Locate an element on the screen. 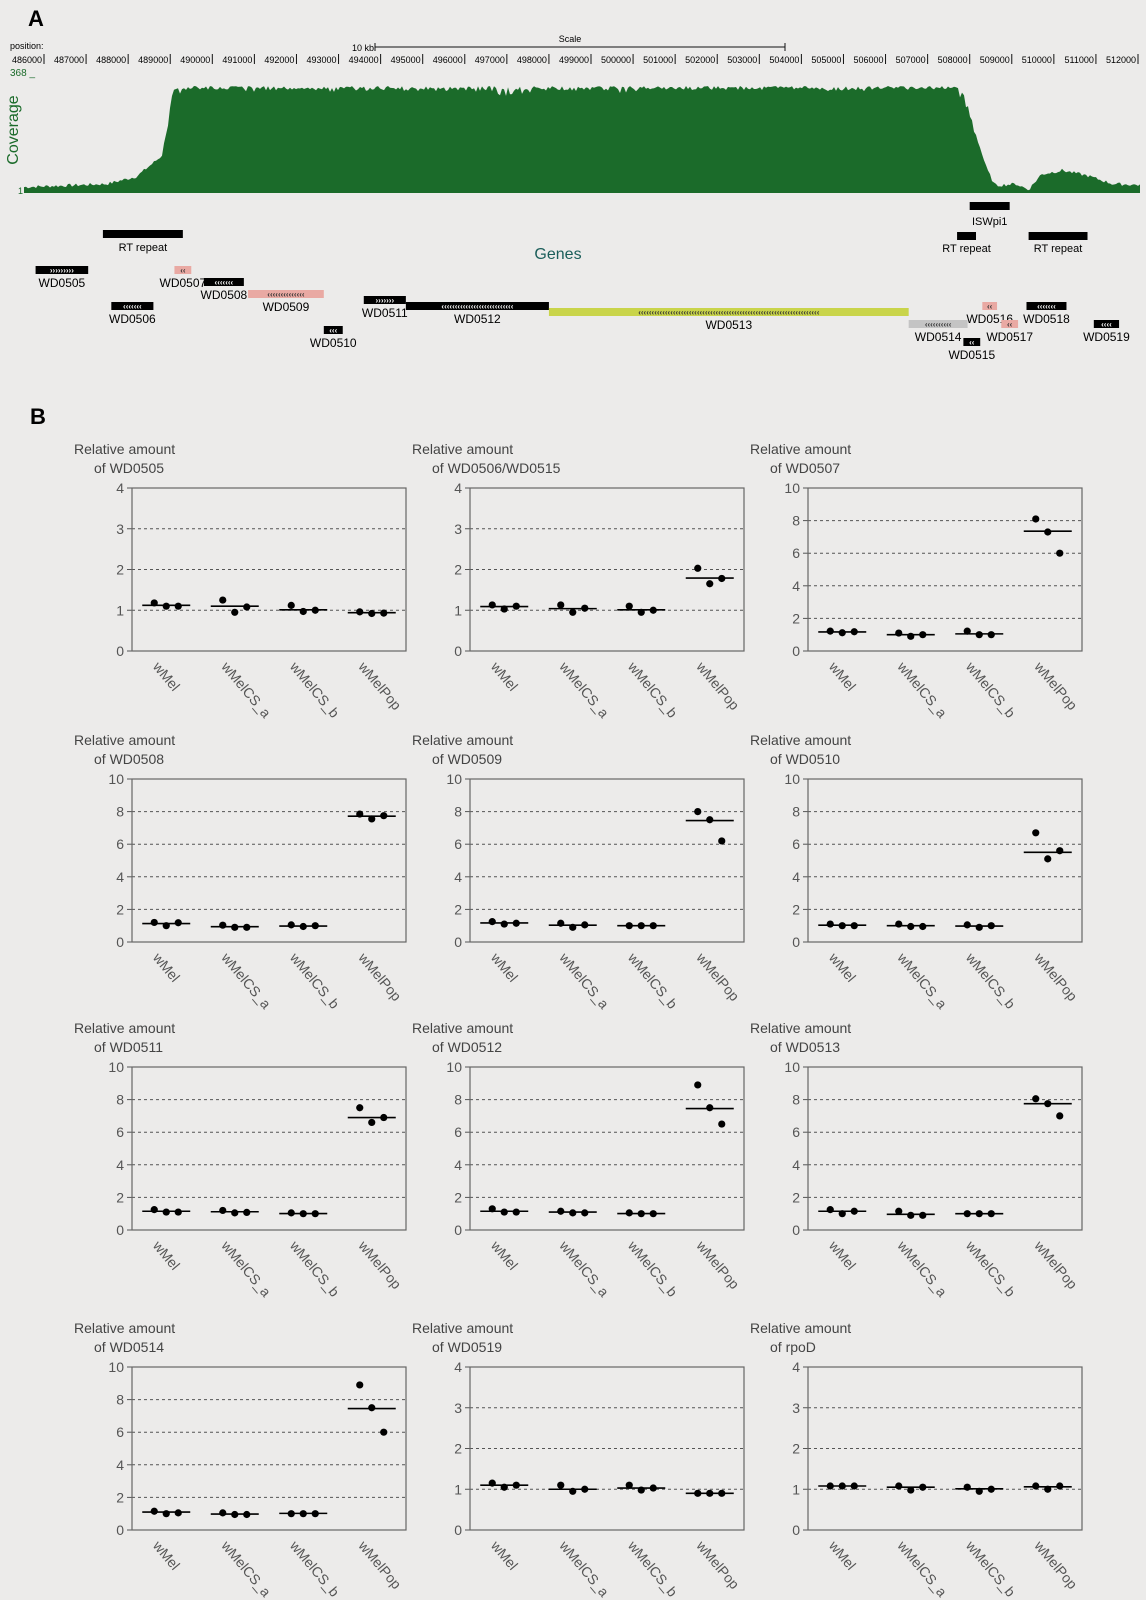  position-tick-label: 492000 is located at coordinates (279, 60).